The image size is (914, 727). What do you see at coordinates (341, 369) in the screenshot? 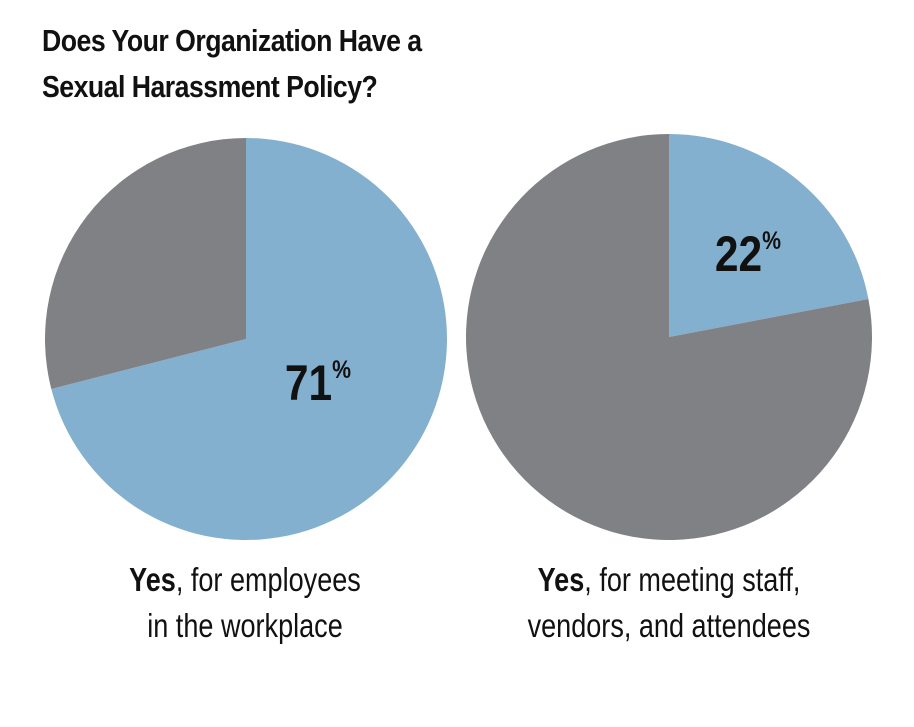
I see `data-label-employees-unit: %` at bounding box center [341, 369].